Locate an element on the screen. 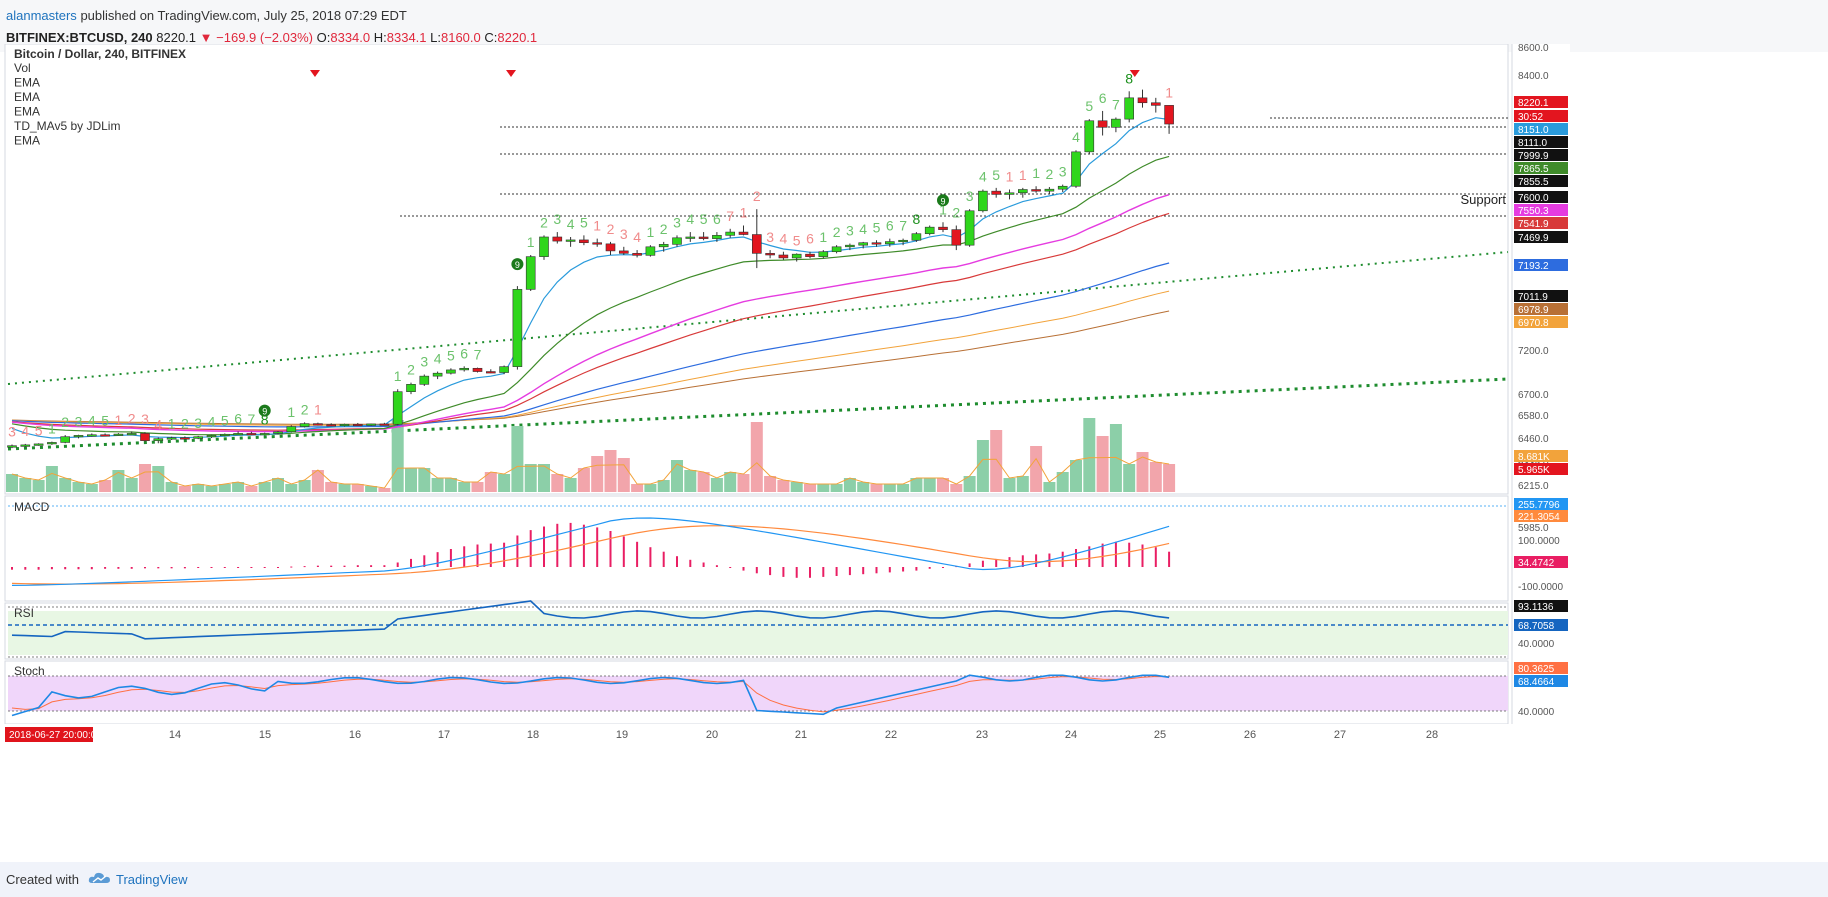 This screenshot has height=897, width=1828. price-axis-tick: 6580.0 is located at coordinates (1533, 416).